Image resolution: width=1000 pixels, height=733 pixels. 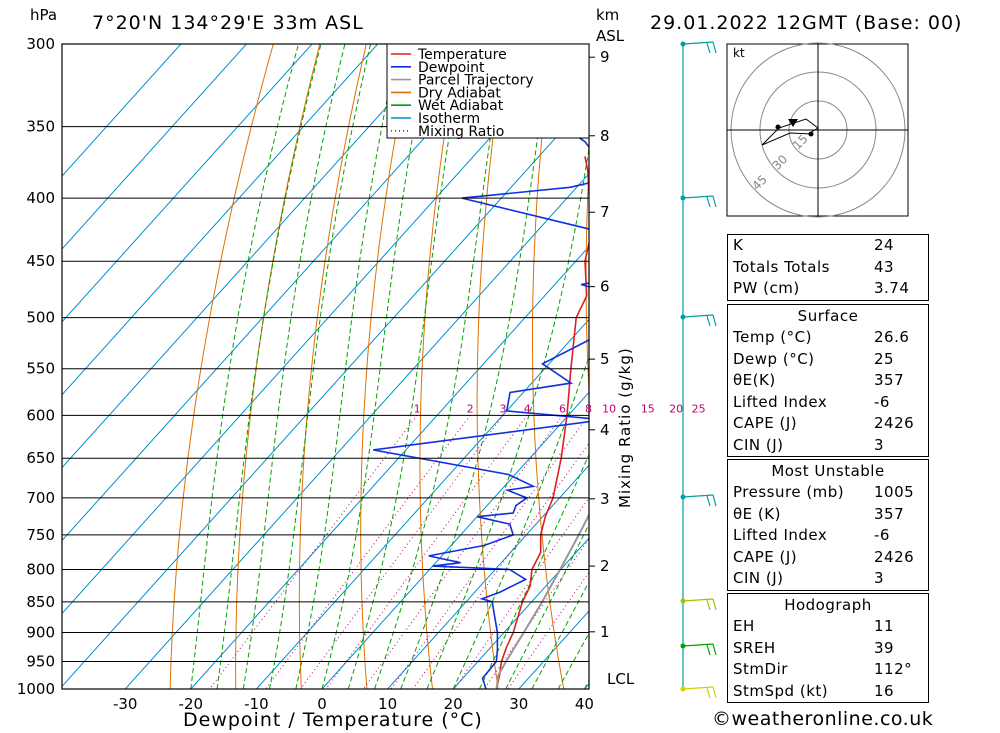 What do you see at coordinates (621, 679) in the screenshot?
I see `lcl-label: LCL` at bounding box center [621, 679].